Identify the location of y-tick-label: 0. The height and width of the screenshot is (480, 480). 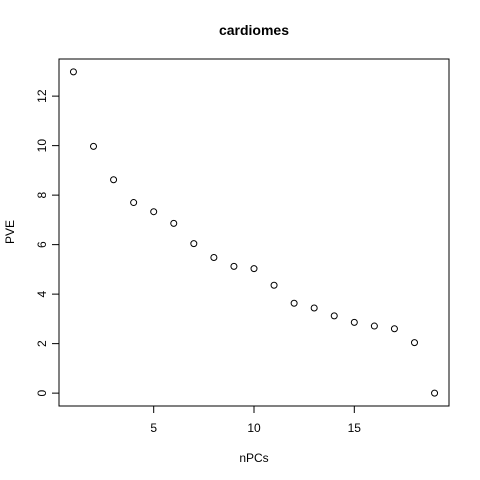
(42, 392).